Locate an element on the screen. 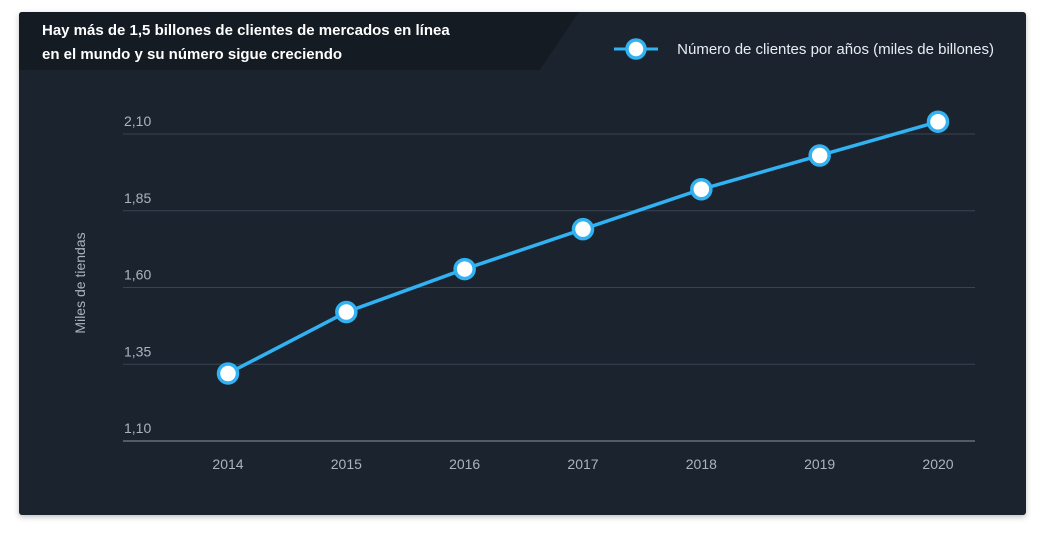 The width and height of the screenshot is (1044, 540). y-tick-label: 1,35 is located at coordinates (137, 351).